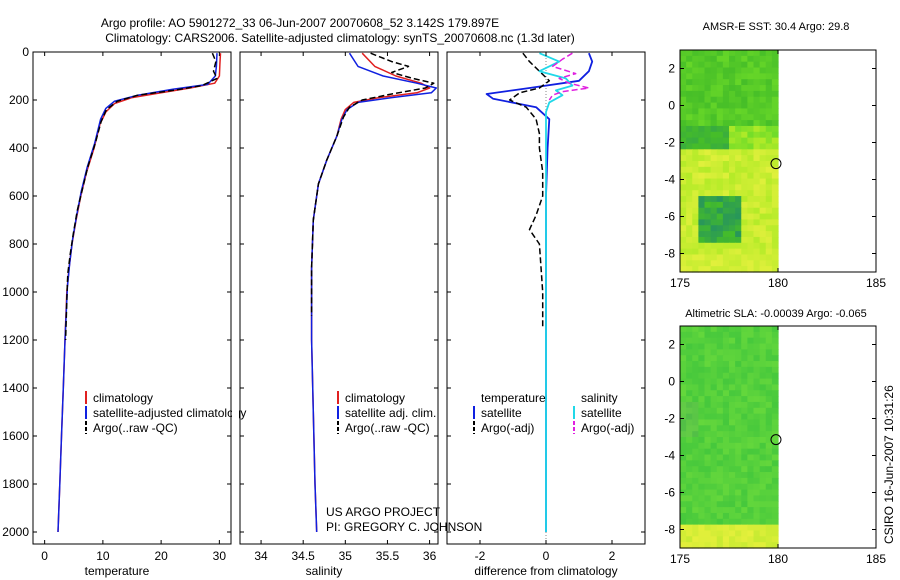 This screenshot has width=900, height=580. I want to click on sla-map-ytick-label: 0, so click(671, 382).